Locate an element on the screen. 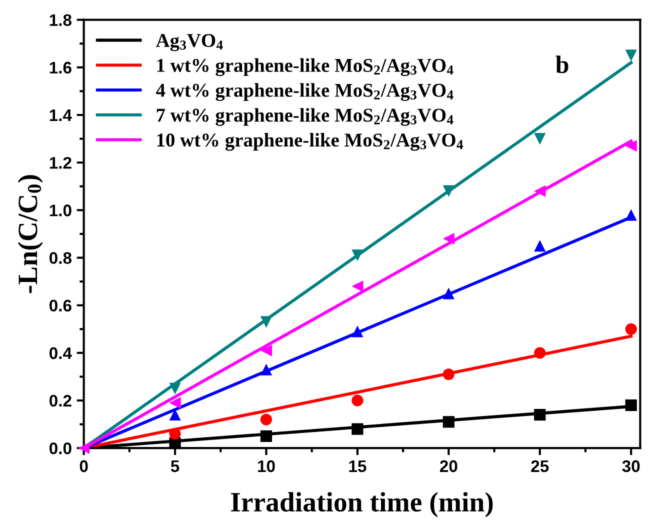 Image resolution: width=660 pixels, height=521 pixels. y-tick-label: 1.0 is located at coordinates (61, 210).